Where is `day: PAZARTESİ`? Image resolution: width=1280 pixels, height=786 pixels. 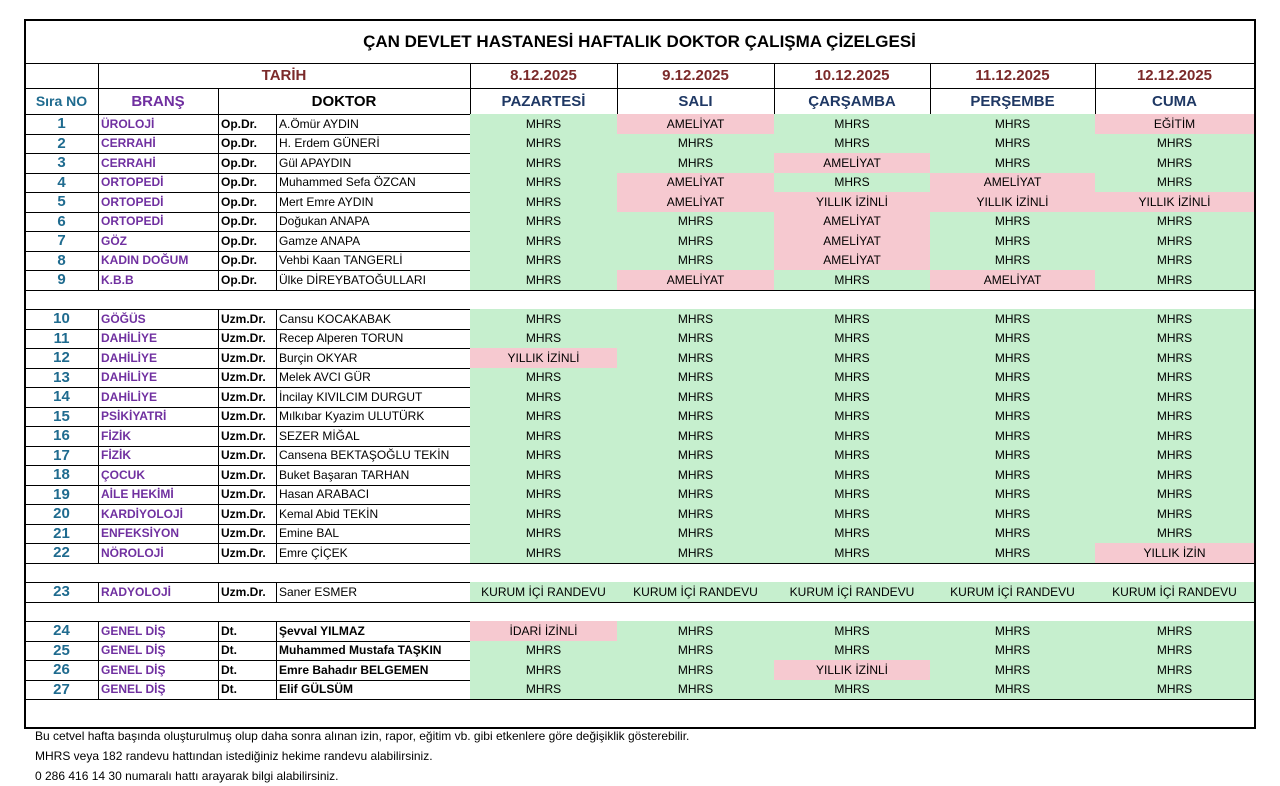
day: PAZARTESİ is located at coordinates (544, 101).